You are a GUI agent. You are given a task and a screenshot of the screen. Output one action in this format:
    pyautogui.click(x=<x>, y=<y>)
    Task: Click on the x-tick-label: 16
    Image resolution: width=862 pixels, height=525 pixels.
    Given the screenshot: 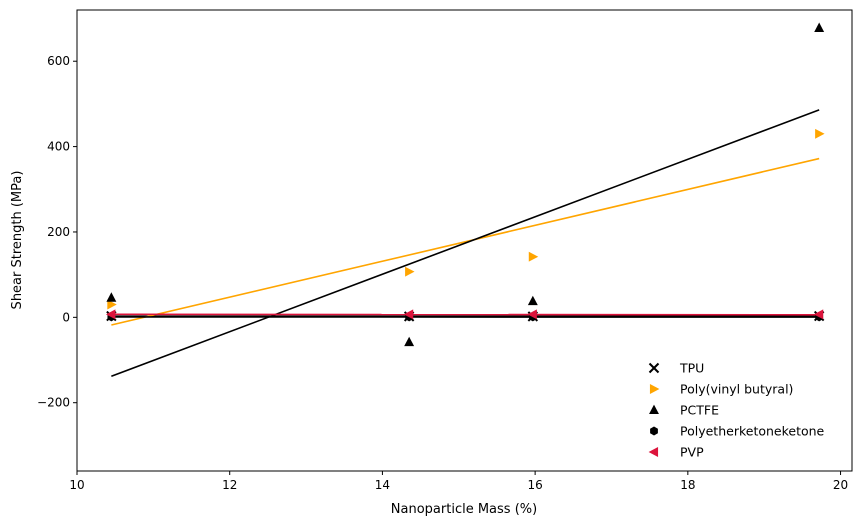 What is the action you would take?
    pyautogui.click(x=534, y=485)
    